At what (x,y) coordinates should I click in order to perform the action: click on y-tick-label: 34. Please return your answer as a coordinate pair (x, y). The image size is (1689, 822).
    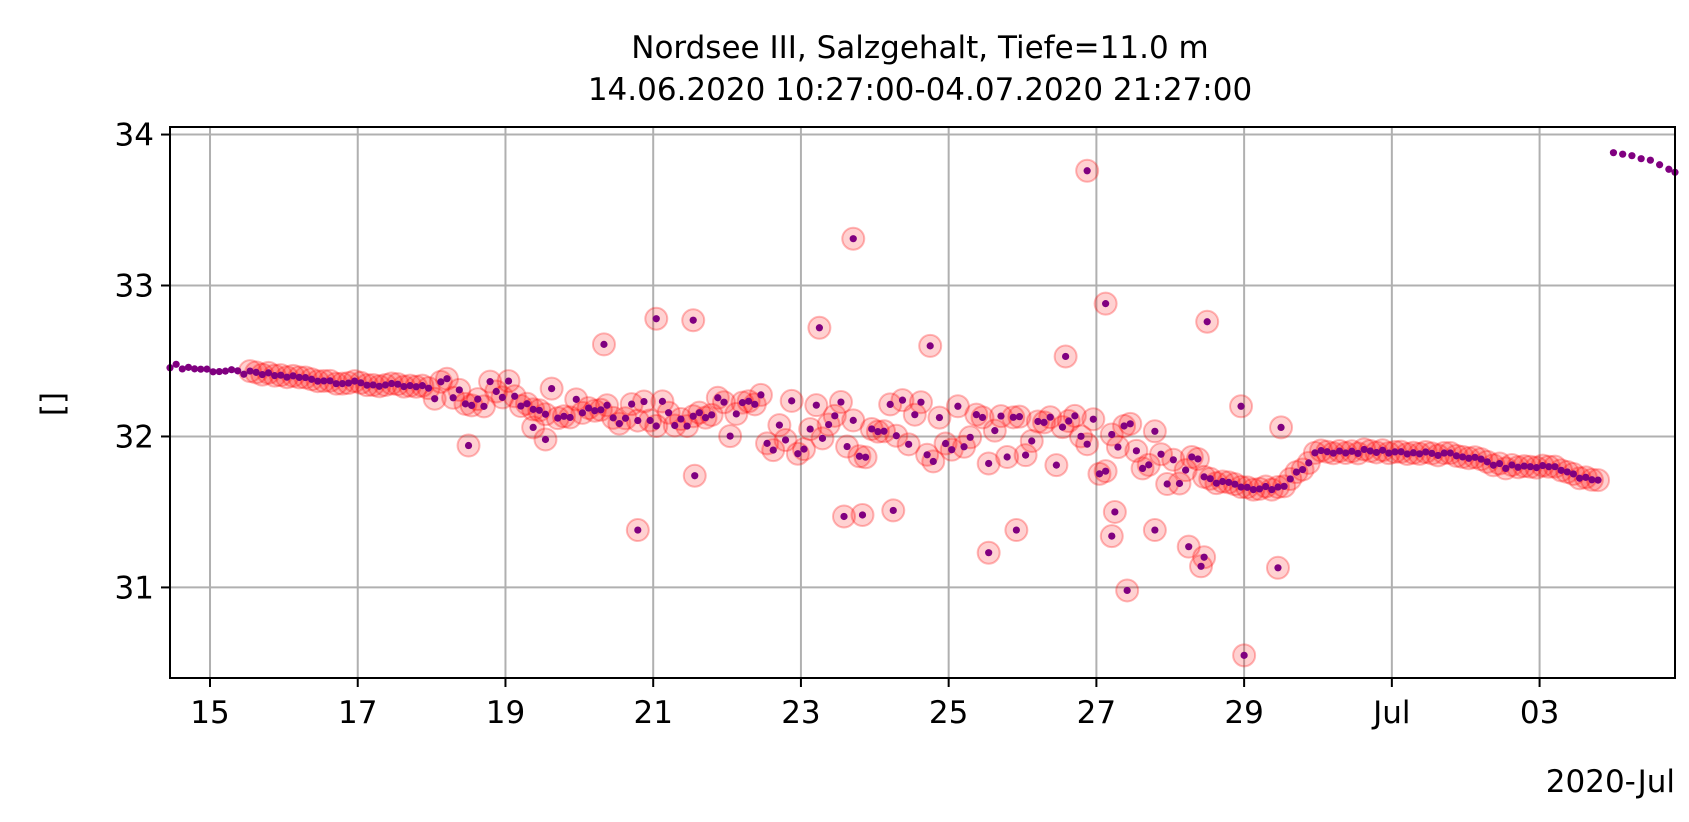
    Looking at the image, I should click on (134, 136).